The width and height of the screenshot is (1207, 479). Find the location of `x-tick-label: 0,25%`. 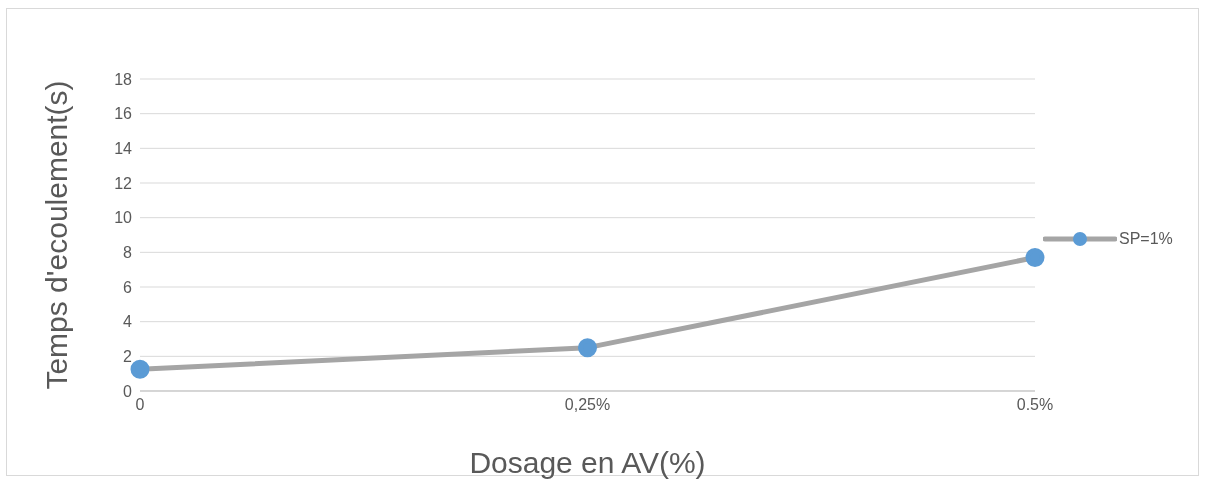

x-tick-label: 0,25% is located at coordinates (587, 405).